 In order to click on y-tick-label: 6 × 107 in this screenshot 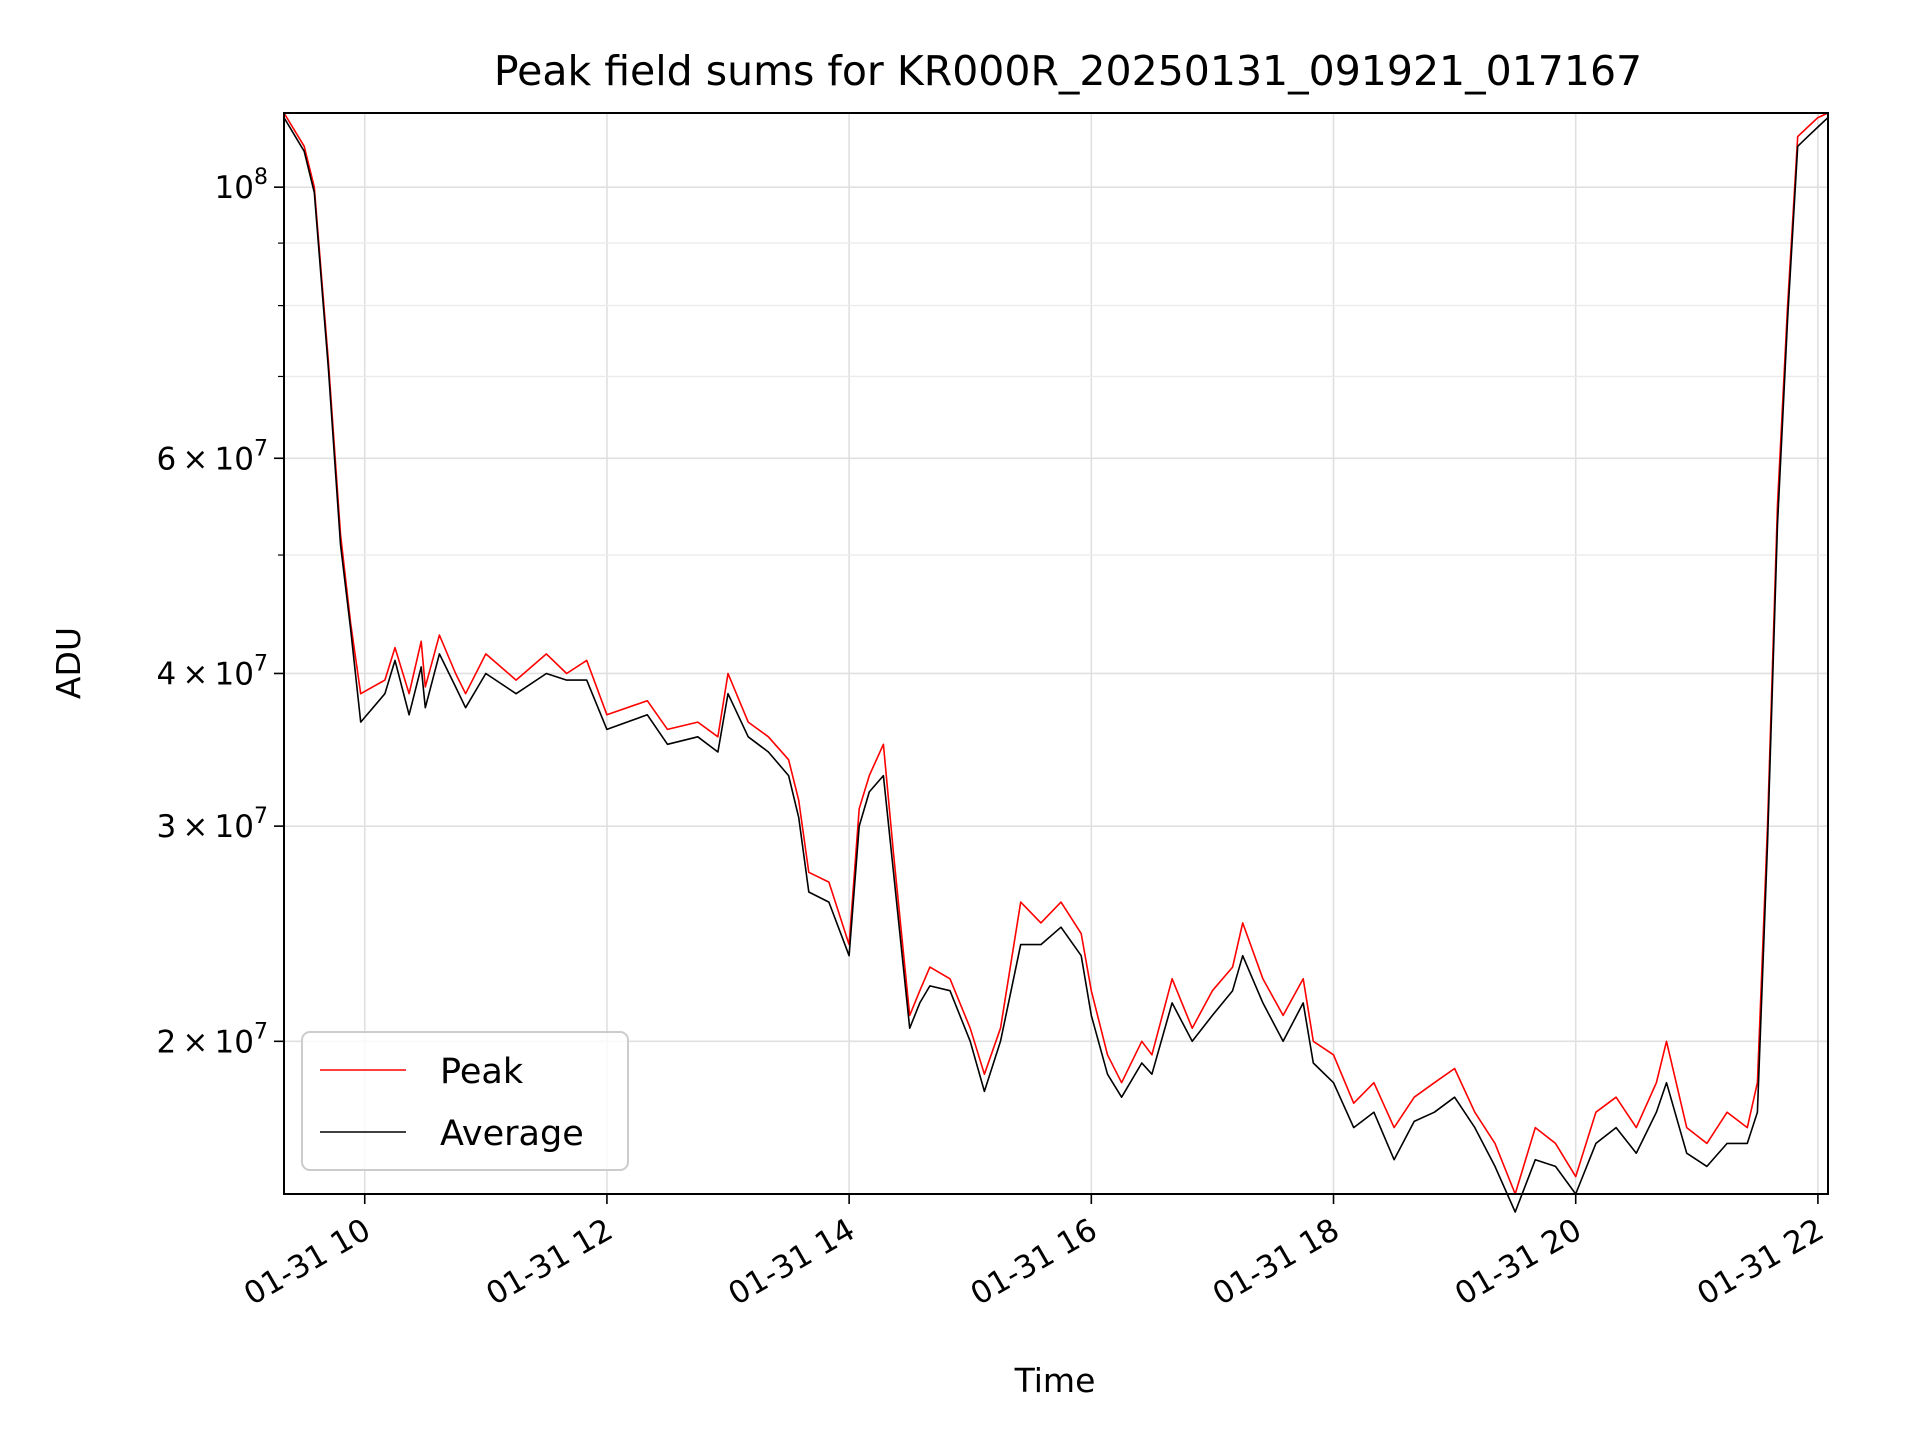, I will do `click(212, 456)`.